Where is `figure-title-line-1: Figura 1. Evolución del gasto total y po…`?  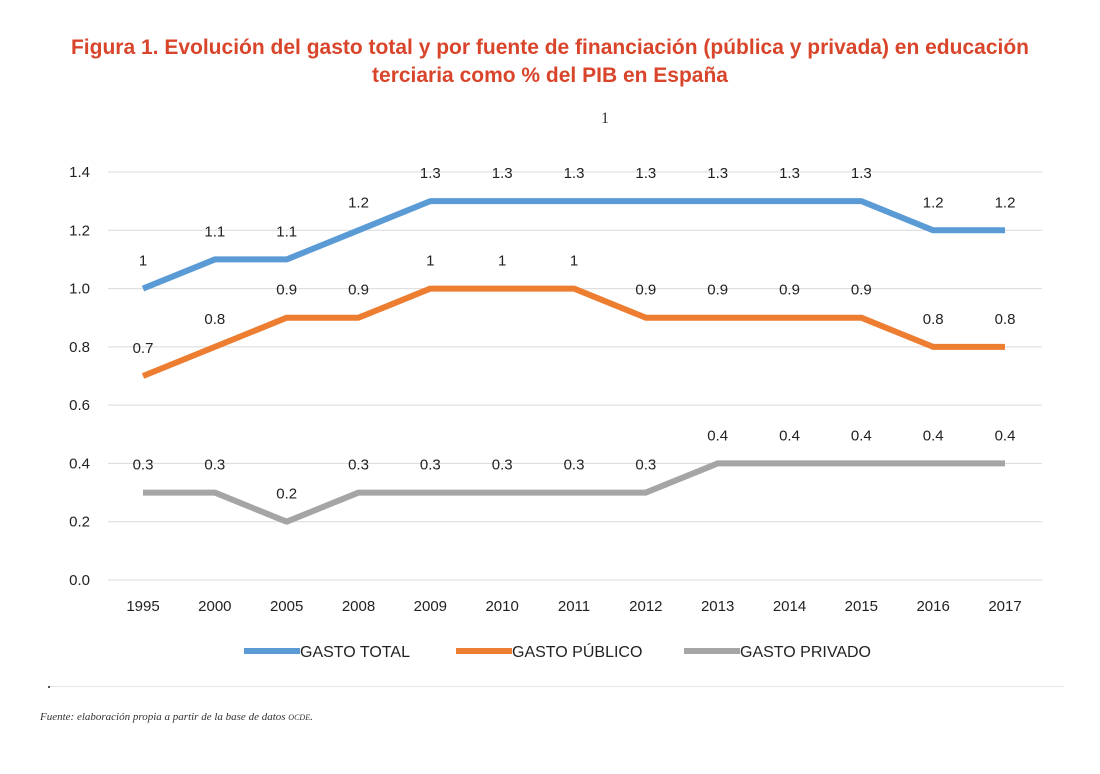
figure-title-line-1: Figura 1. Evolución del gasto total y po… is located at coordinates (549, 47).